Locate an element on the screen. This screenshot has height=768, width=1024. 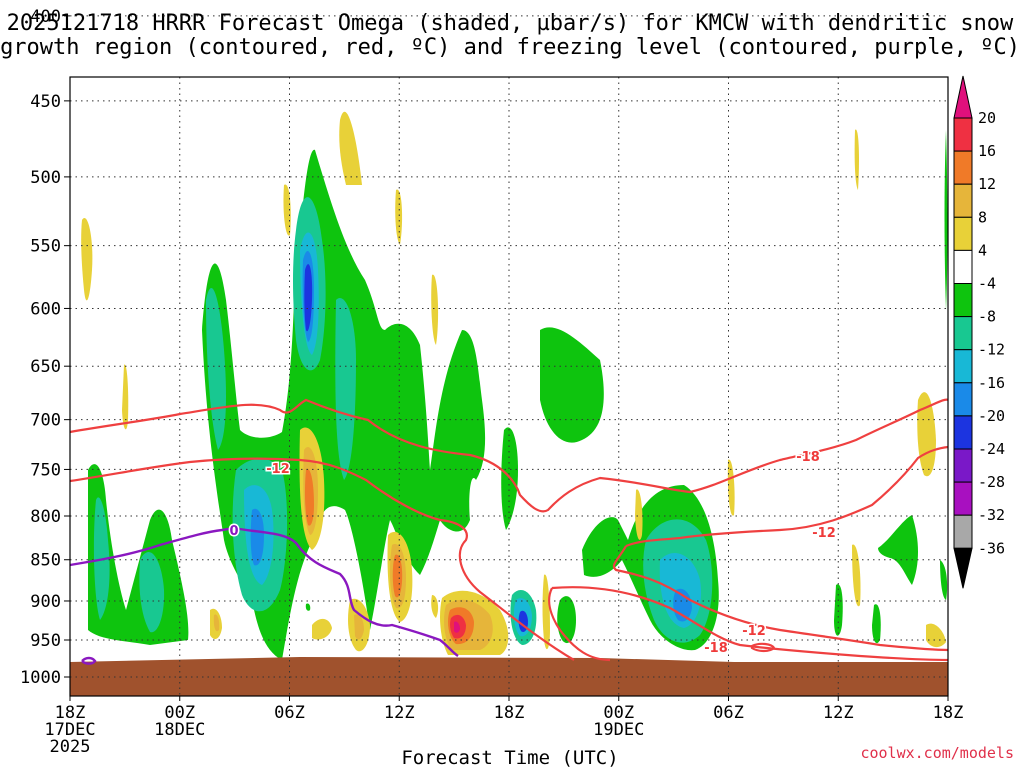
omega-navy-region is located at coordinates (308, 298).